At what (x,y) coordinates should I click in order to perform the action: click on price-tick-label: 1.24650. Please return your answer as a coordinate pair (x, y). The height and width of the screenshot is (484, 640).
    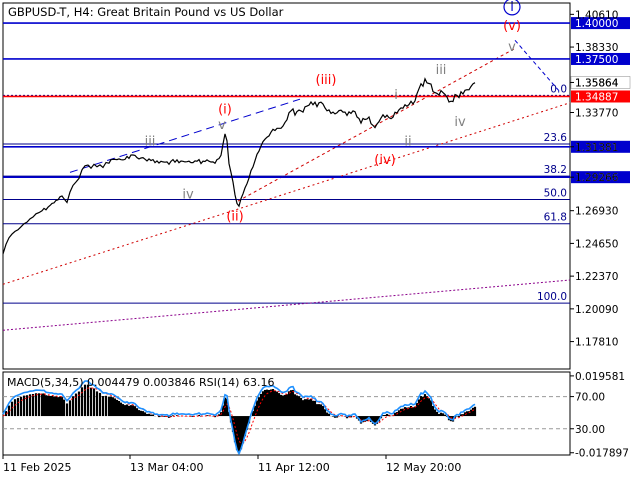
    Looking at the image, I should click on (596, 244).